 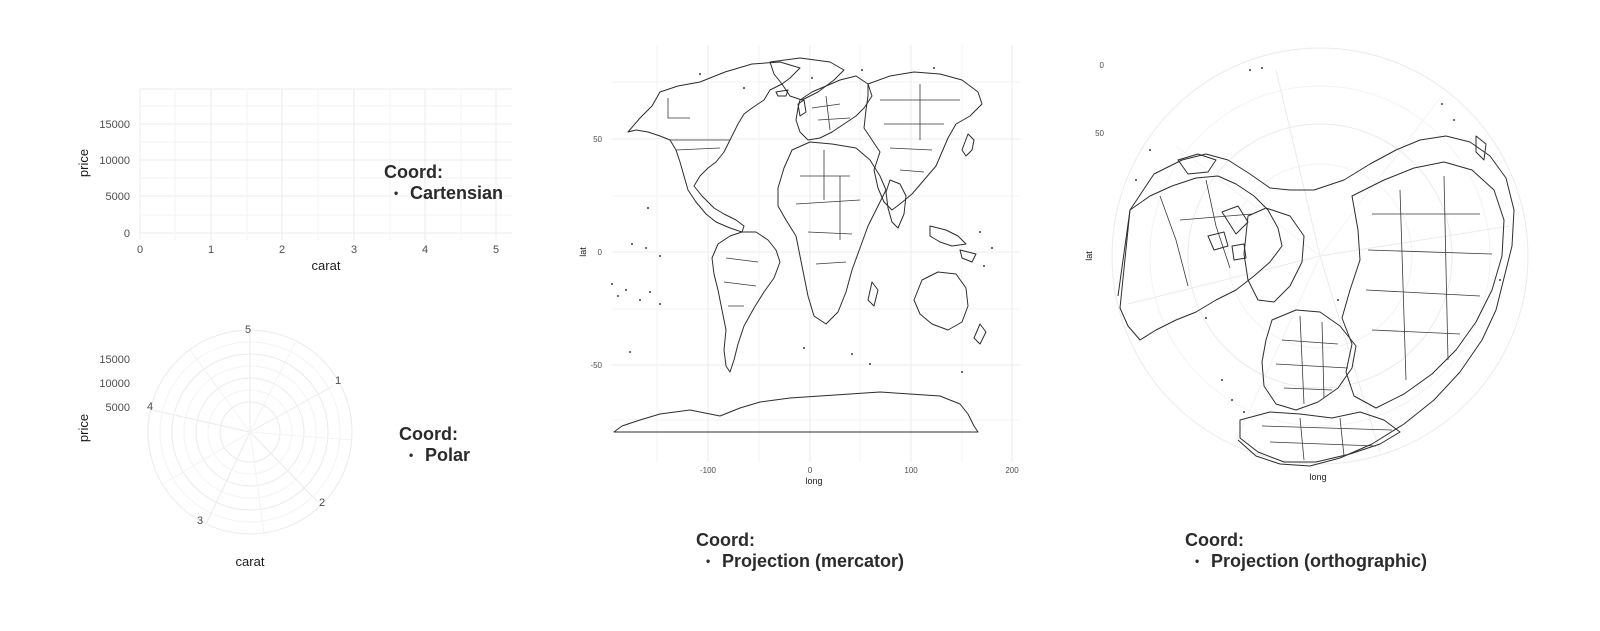 I want to click on orthographic-europe, so click(x=1309, y=360).